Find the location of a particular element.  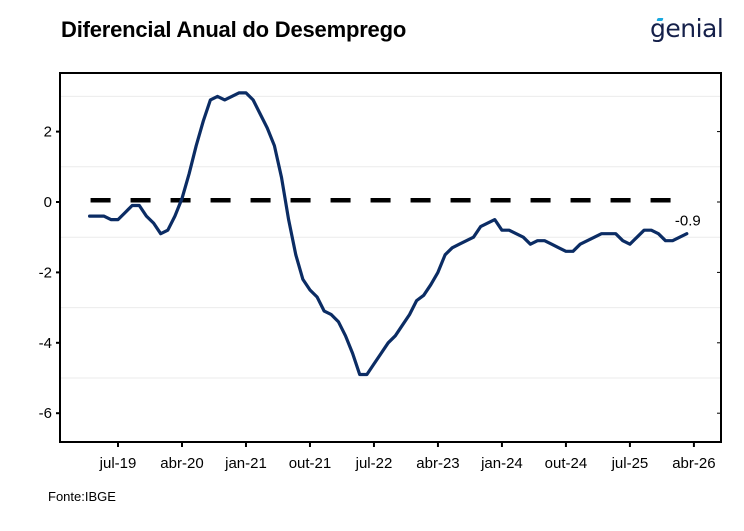

x-tick-label: jul-19 is located at coordinates (118, 463).